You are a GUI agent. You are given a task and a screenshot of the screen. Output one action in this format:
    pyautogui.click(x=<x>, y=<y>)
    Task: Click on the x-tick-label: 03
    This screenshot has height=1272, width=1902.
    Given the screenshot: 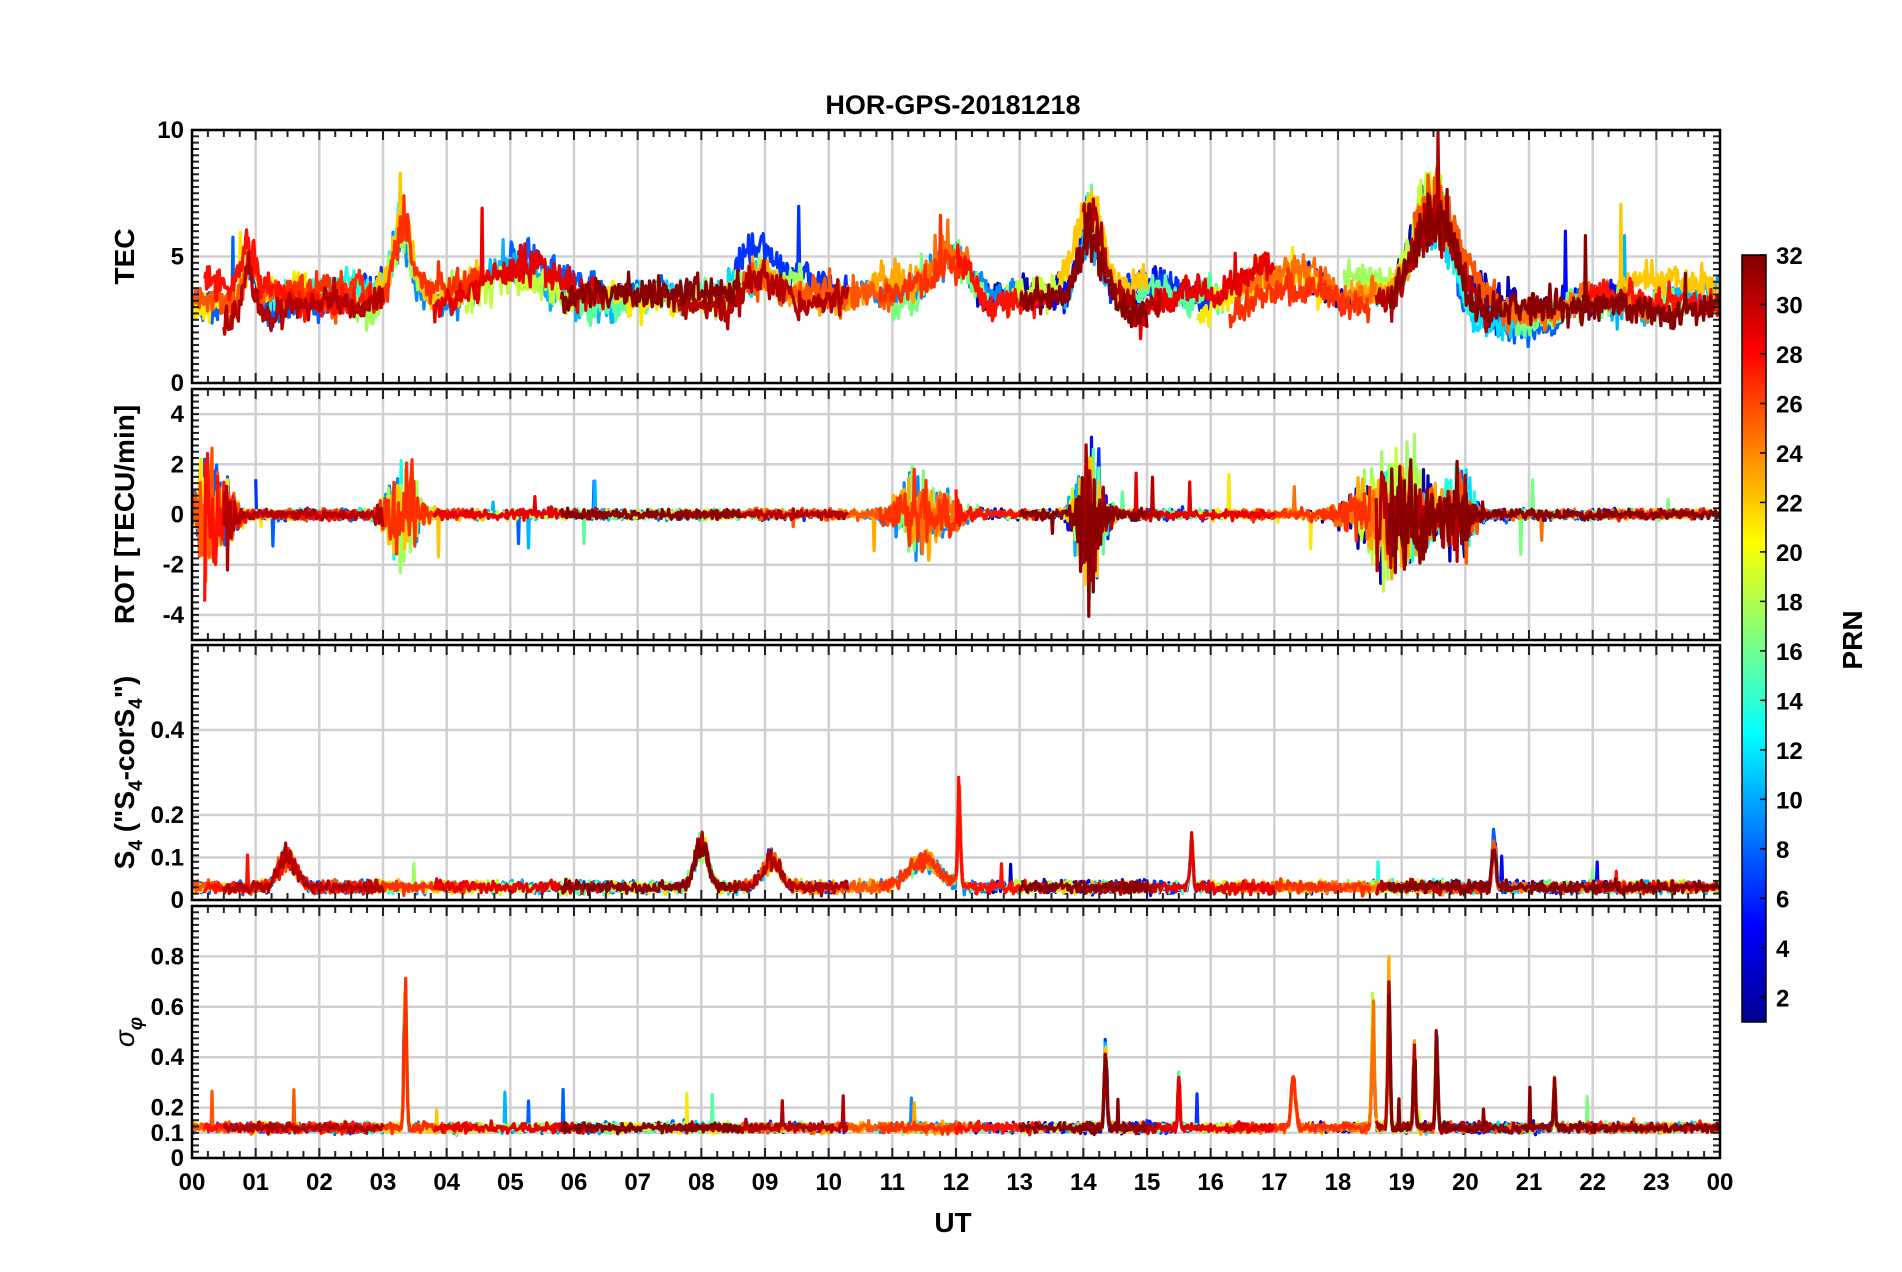 What is the action you would take?
    pyautogui.click(x=383, y=1182)
    